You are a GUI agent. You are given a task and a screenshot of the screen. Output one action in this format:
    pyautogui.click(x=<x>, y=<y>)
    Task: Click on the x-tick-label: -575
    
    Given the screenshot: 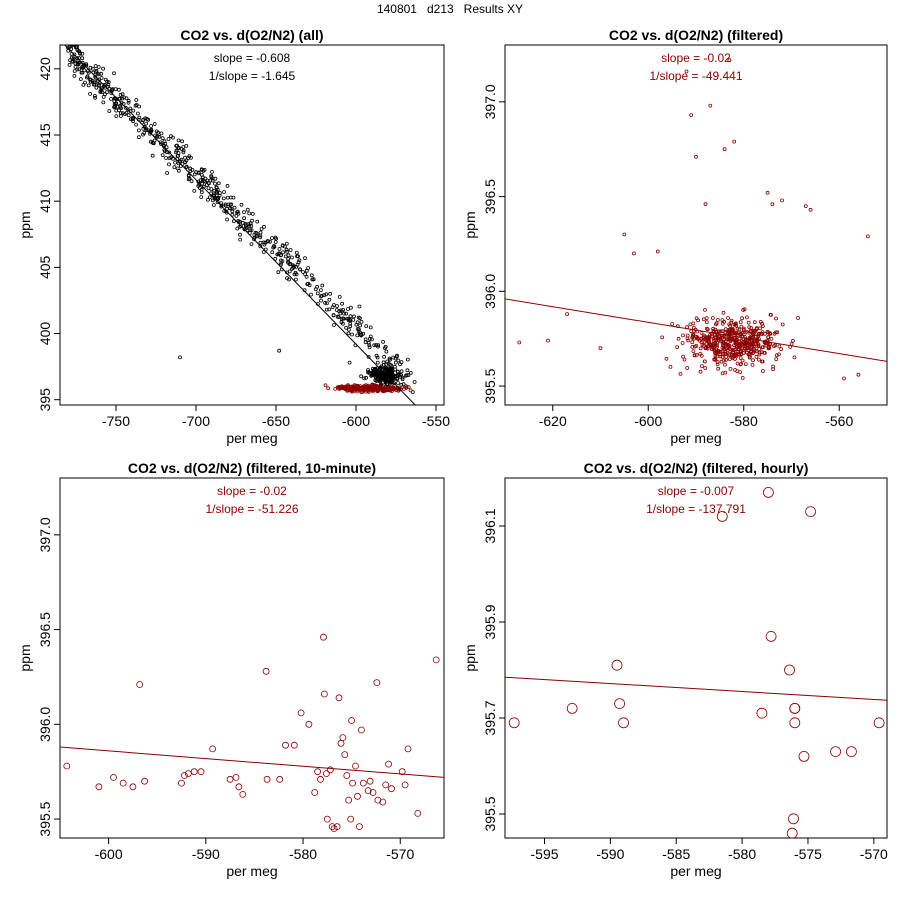 What is the action you would take?
    pyautogui.click(x=808, y=854)
    